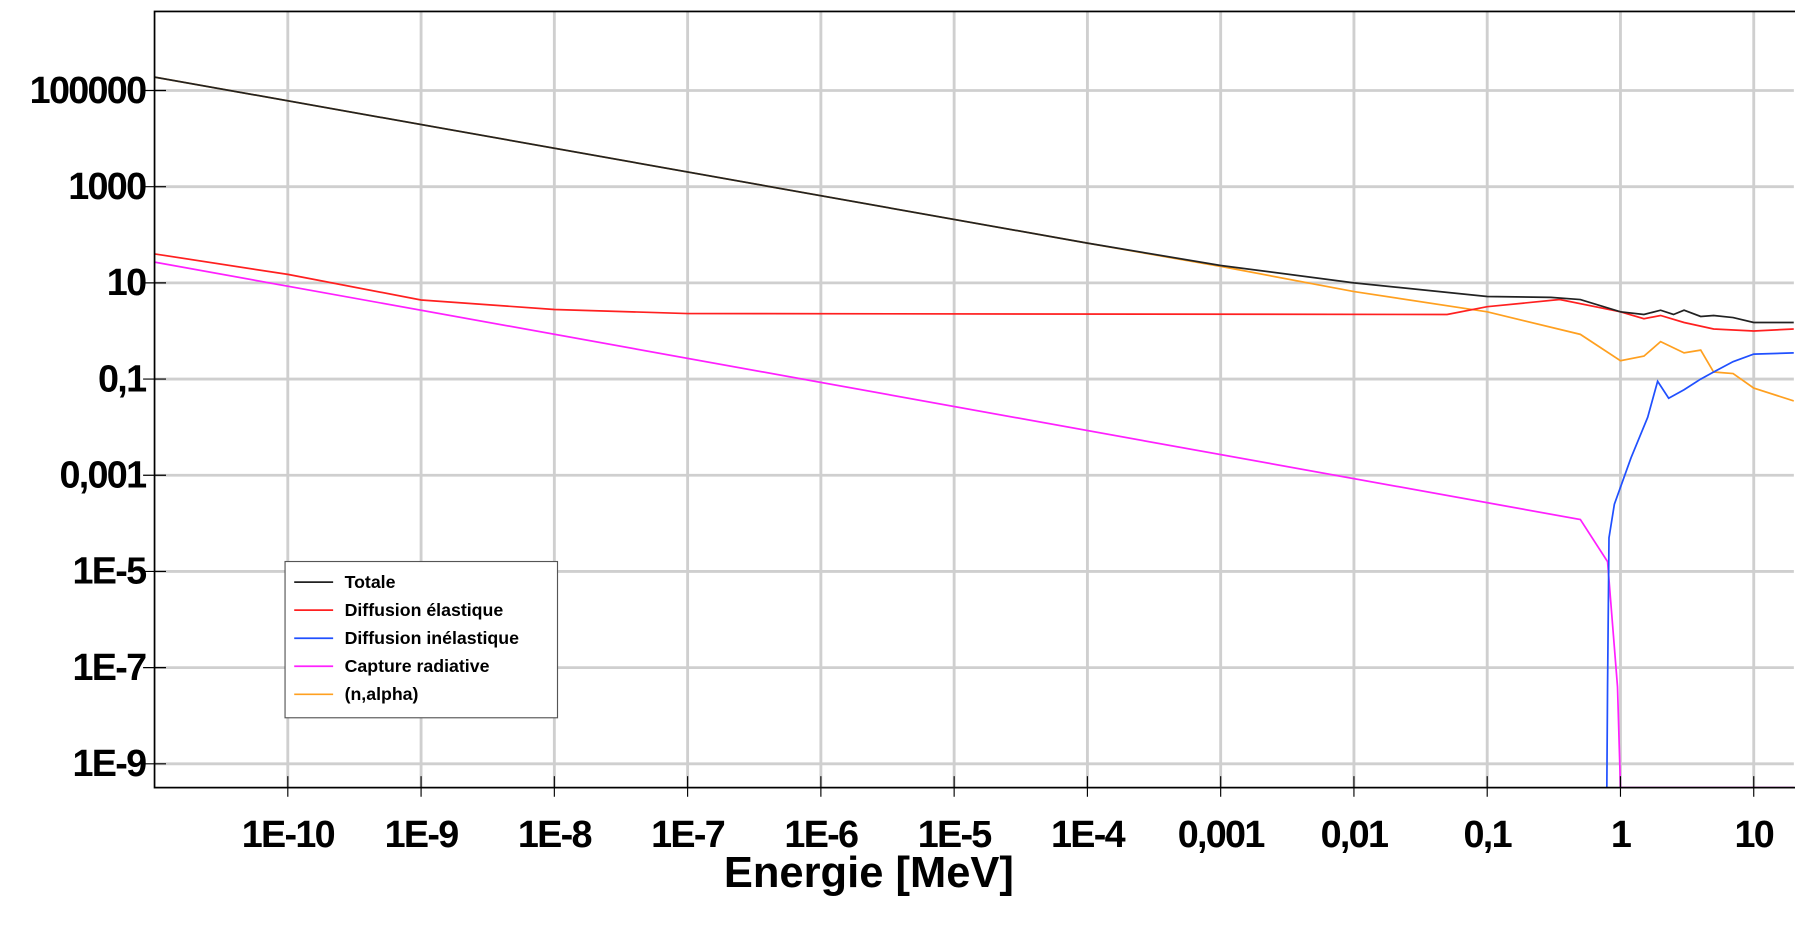 The height and width of the screenshot is (933, 1795). What do you see at coordinates (1221, 835) in the screenshot?
I see `x-tick-label: 0,001` at bounding box center [1221, 835].